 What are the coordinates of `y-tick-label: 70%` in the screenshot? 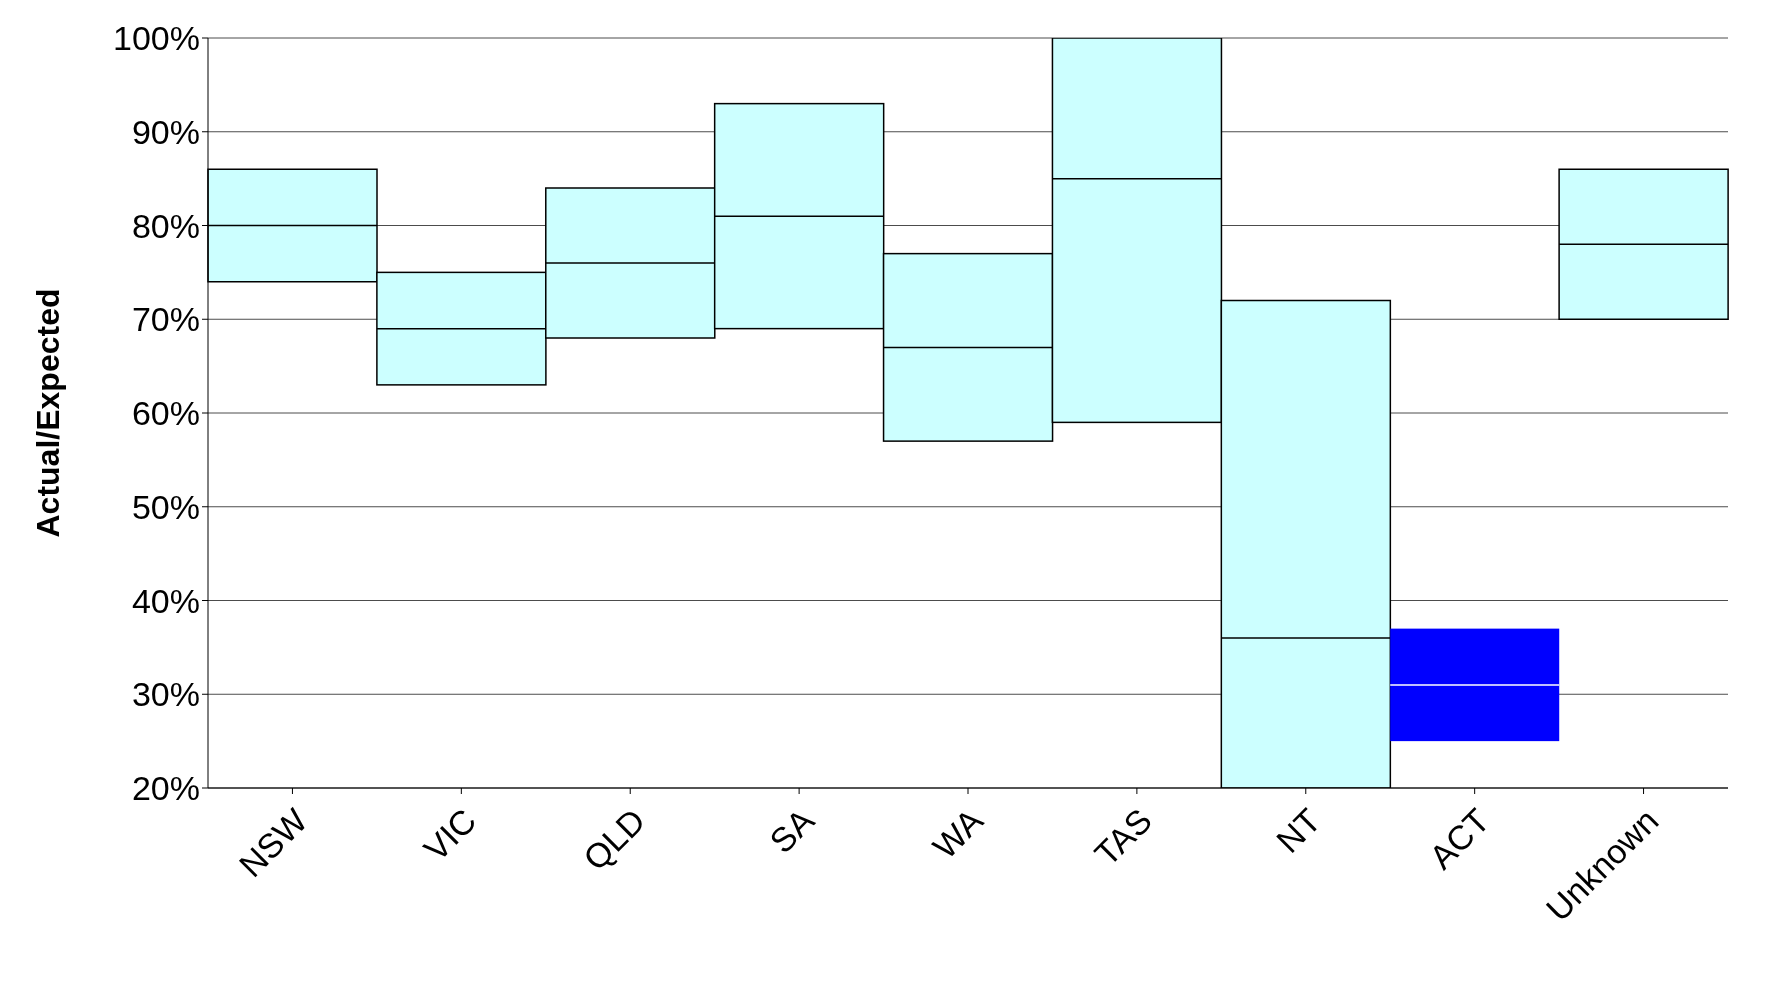 It's located at (165, 319).